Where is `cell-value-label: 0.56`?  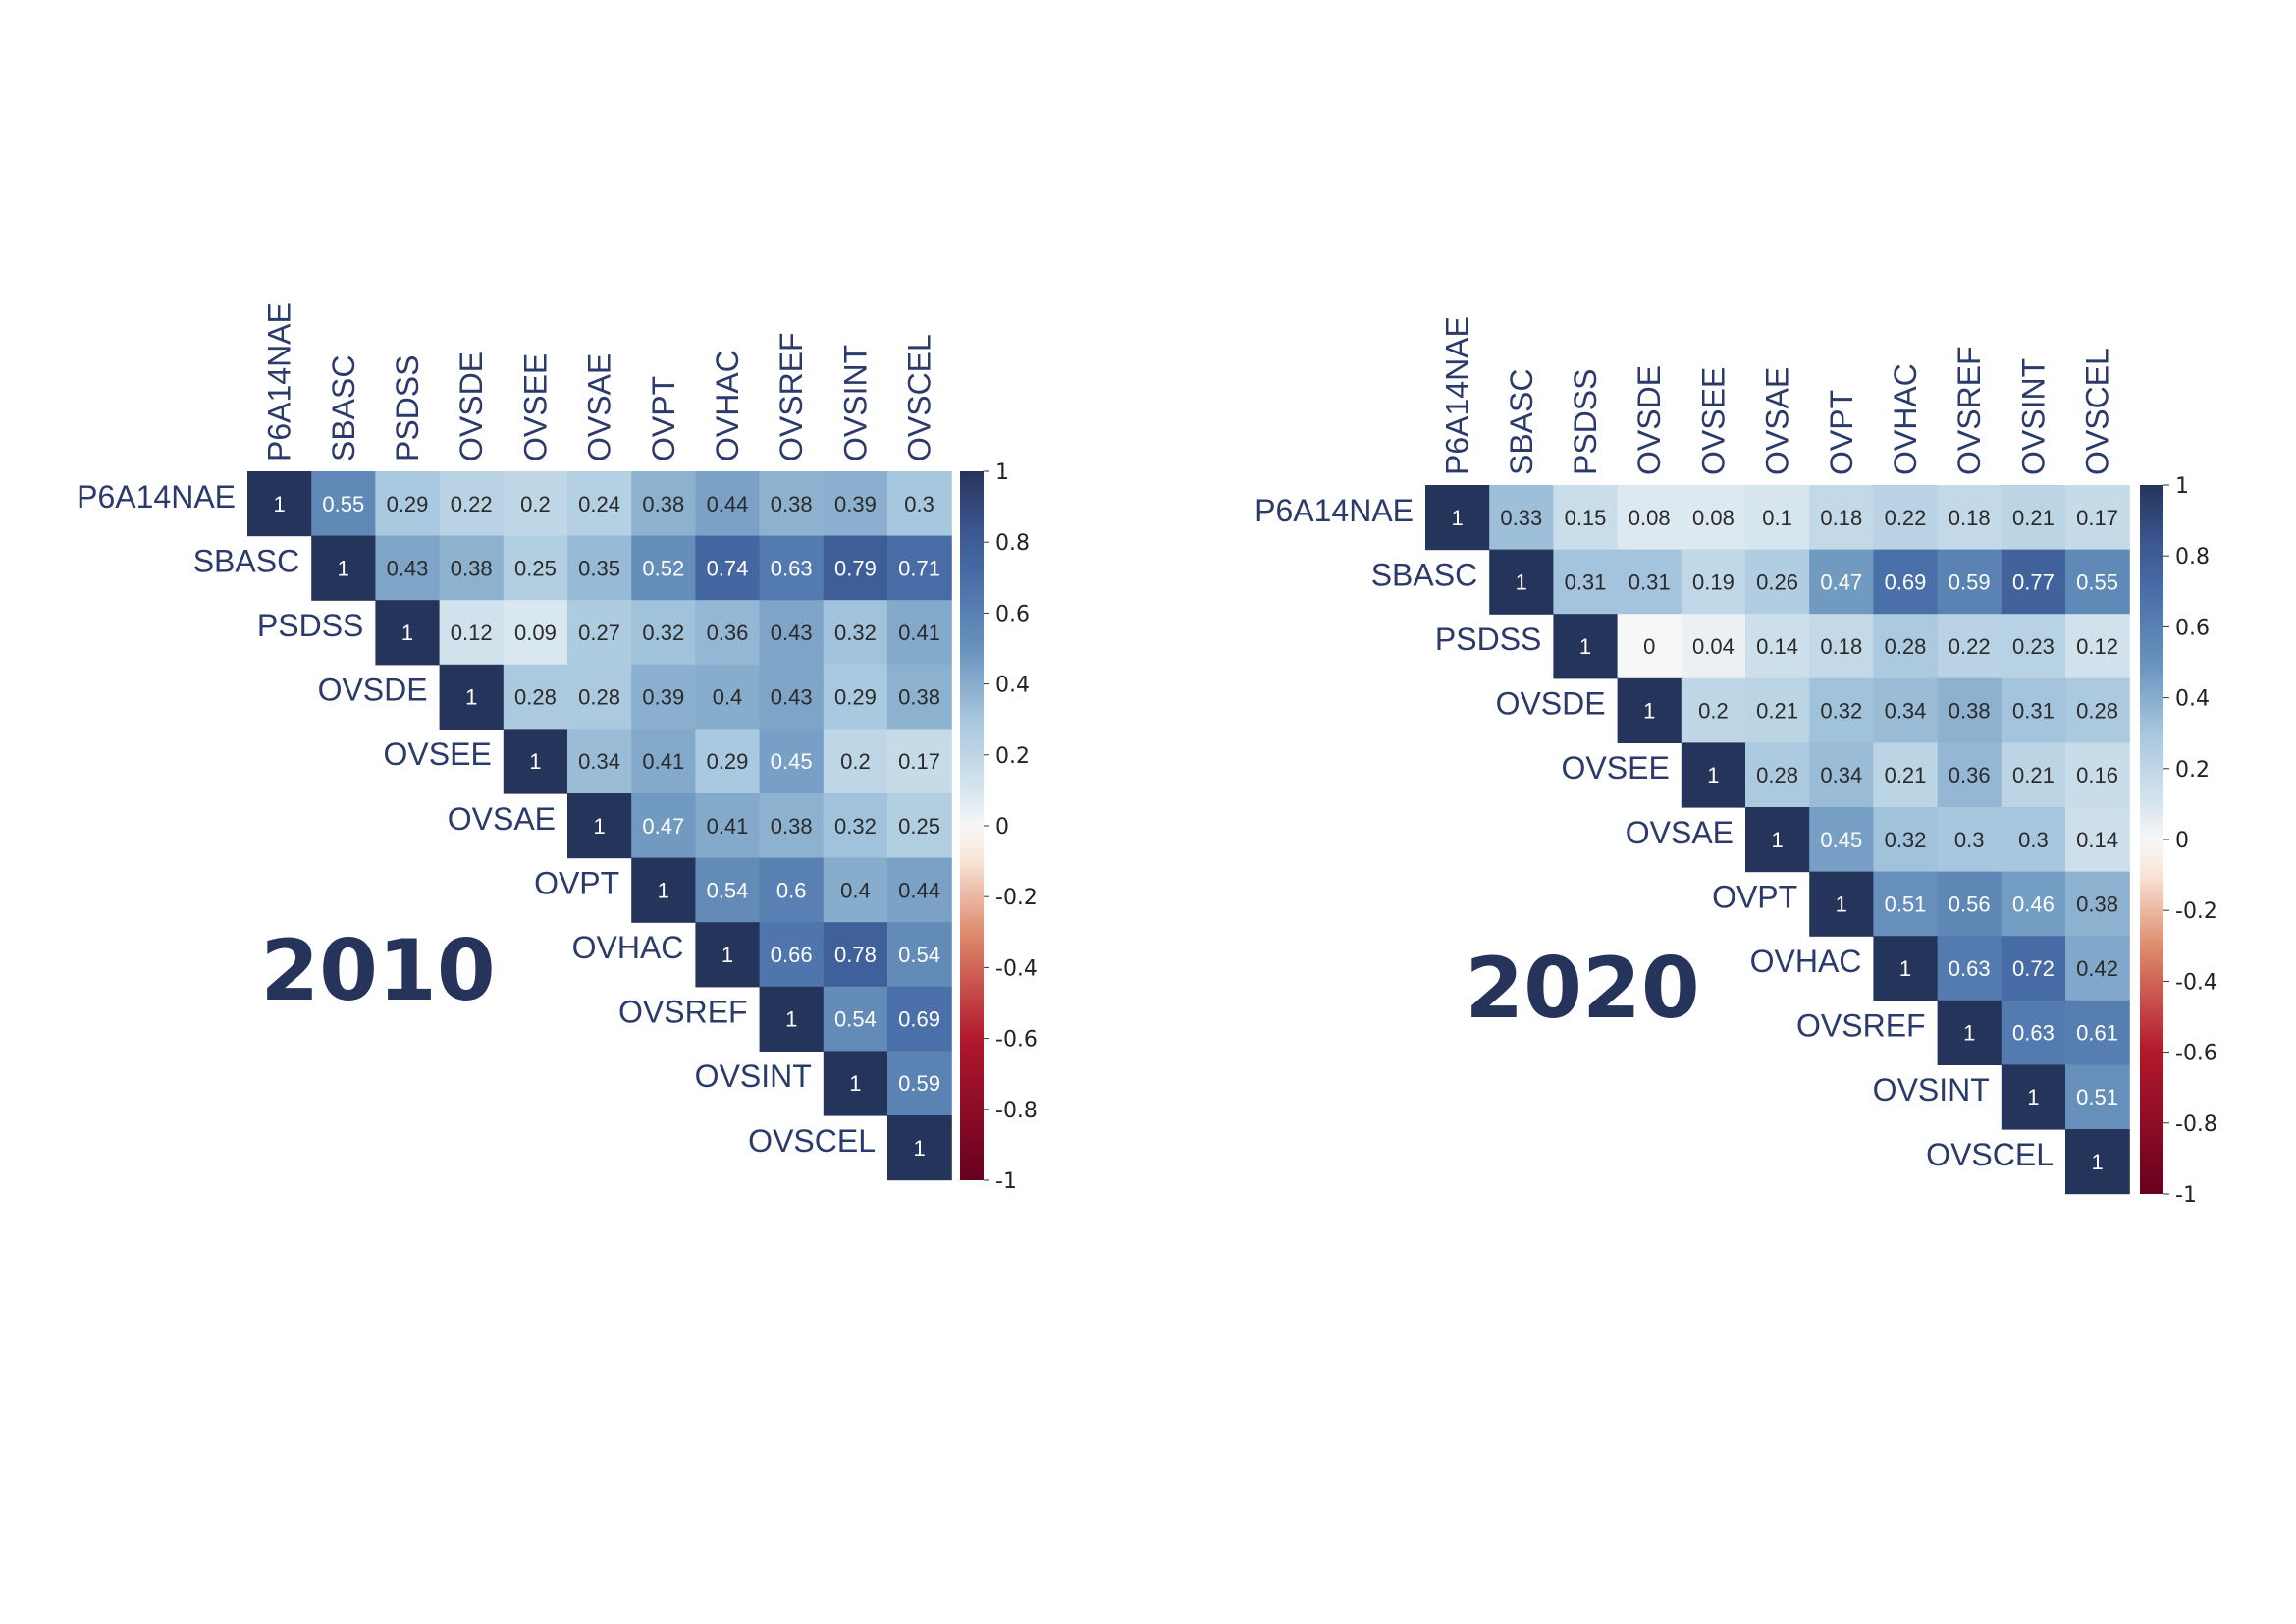
cell-value-label: 0.56 is located at coordinates (1970, 904).